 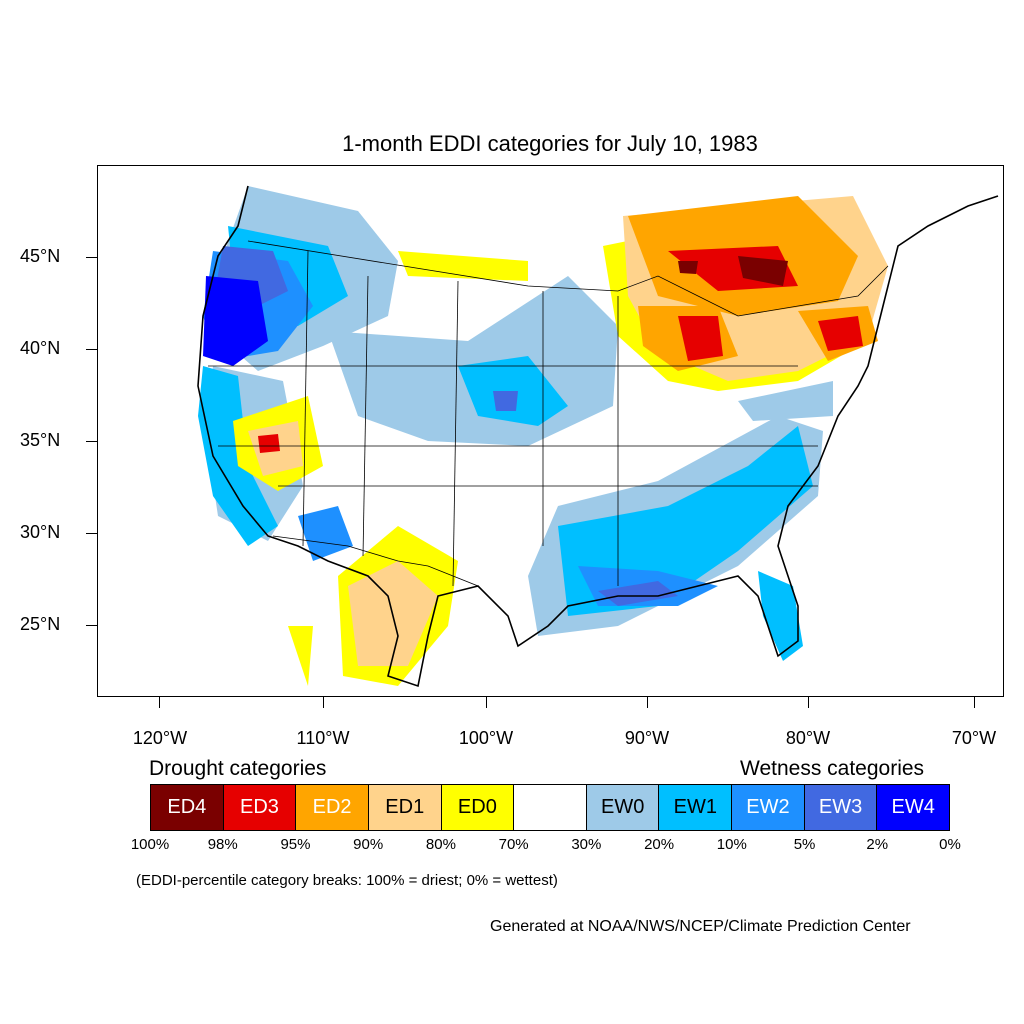 What do you see at coordinates (40, 624) in the screenshot?
I see `lat-label: 25°N` at bounding box center [40, 624].